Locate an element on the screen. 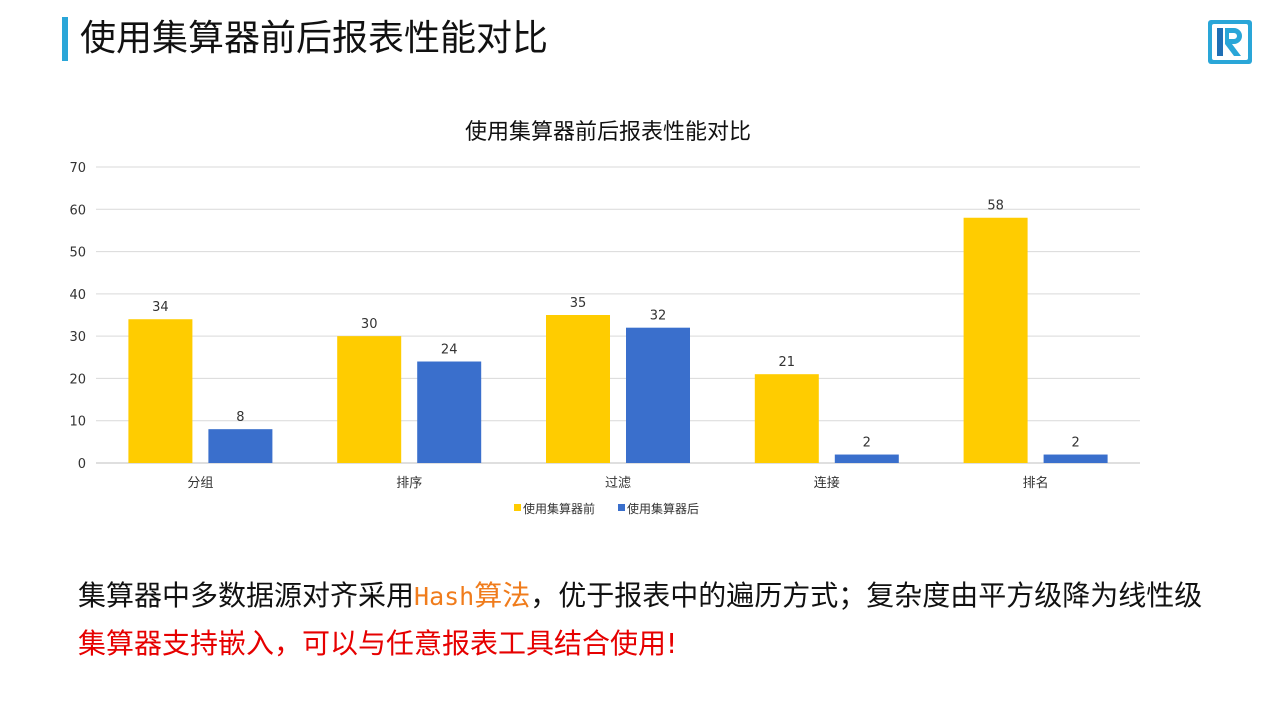  y-tick-label: 10 is located at coordinates (77, 422).